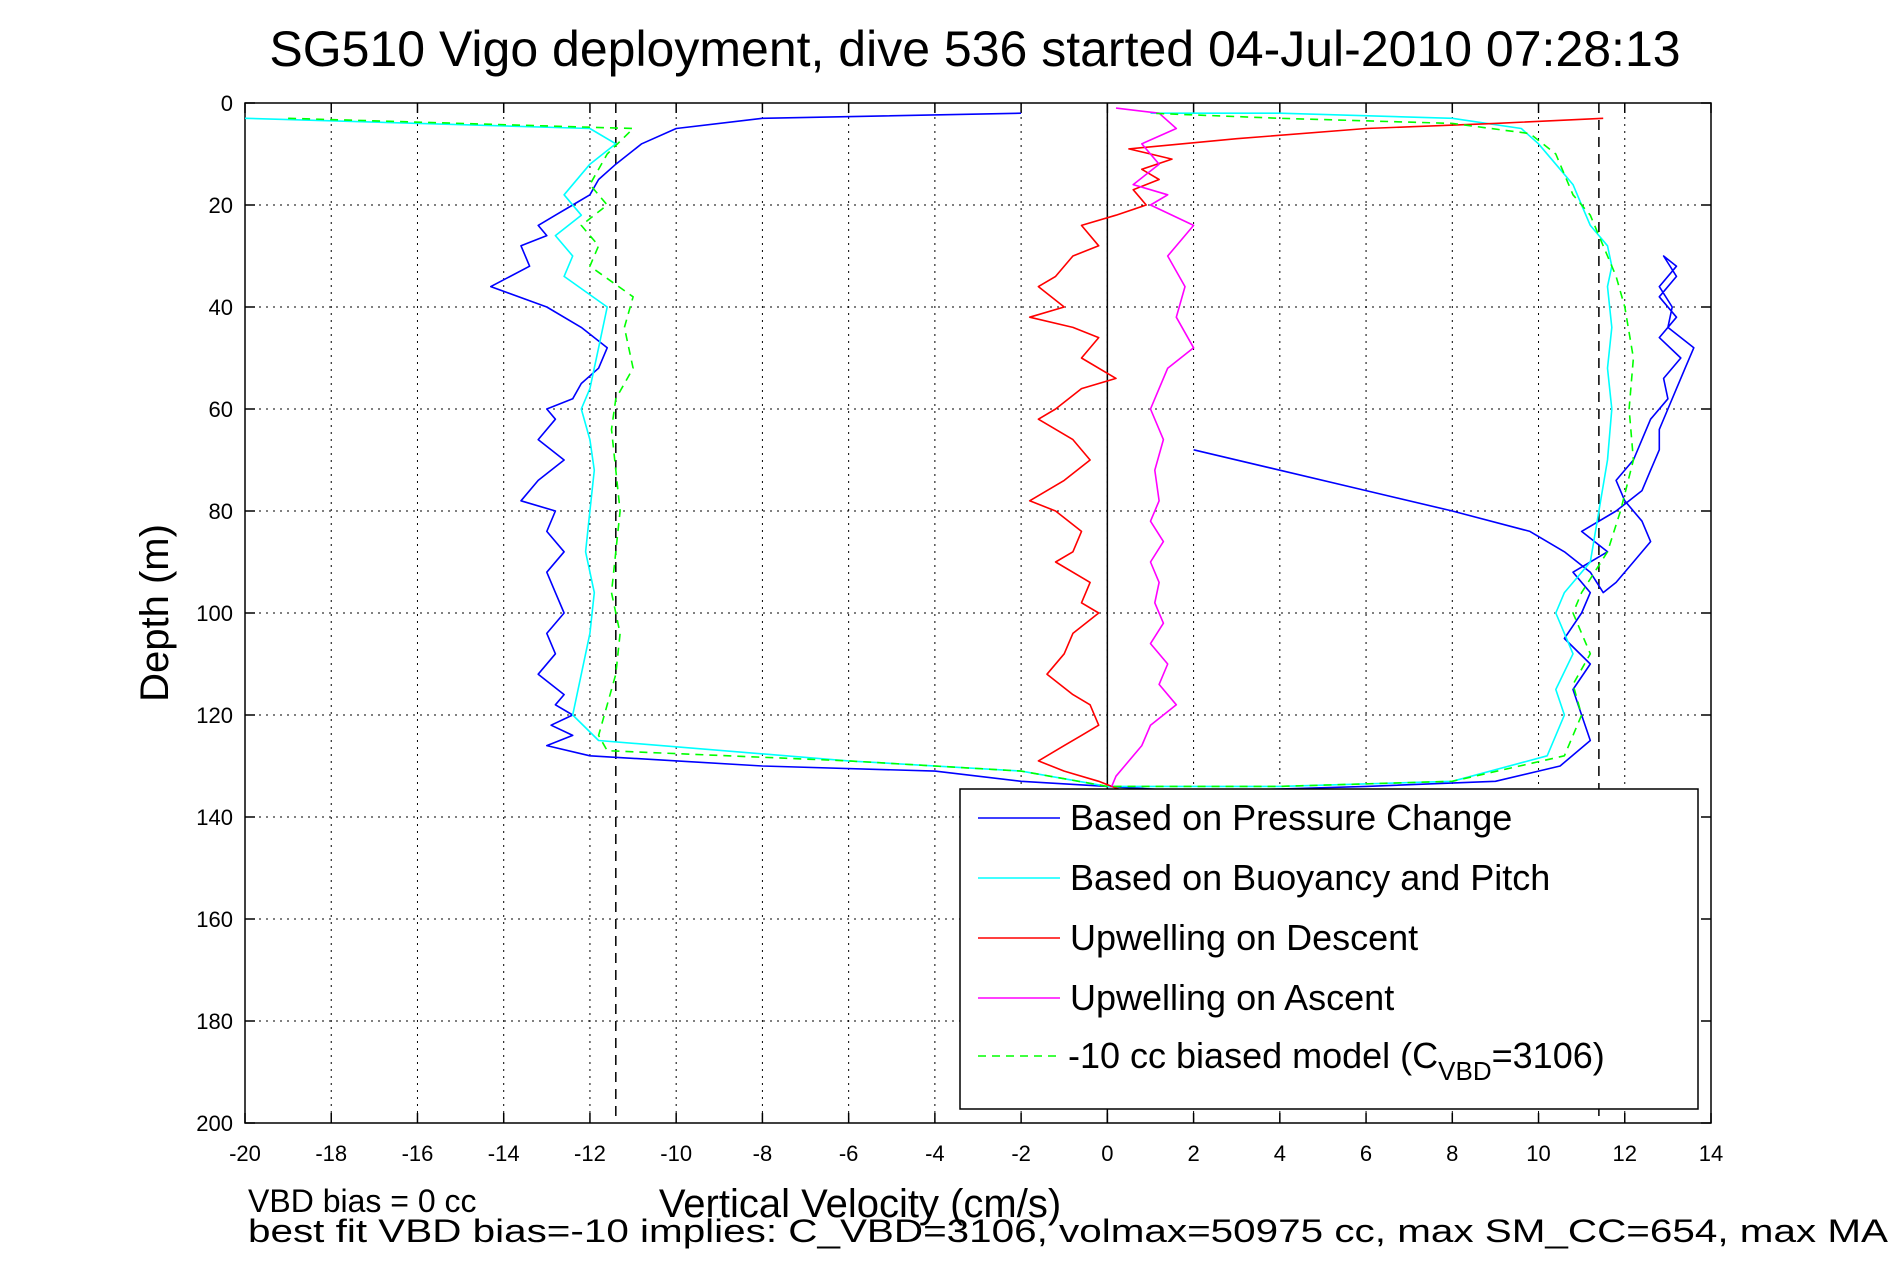  I want to click on x-tick-label: 6, so click(1366, 1153).